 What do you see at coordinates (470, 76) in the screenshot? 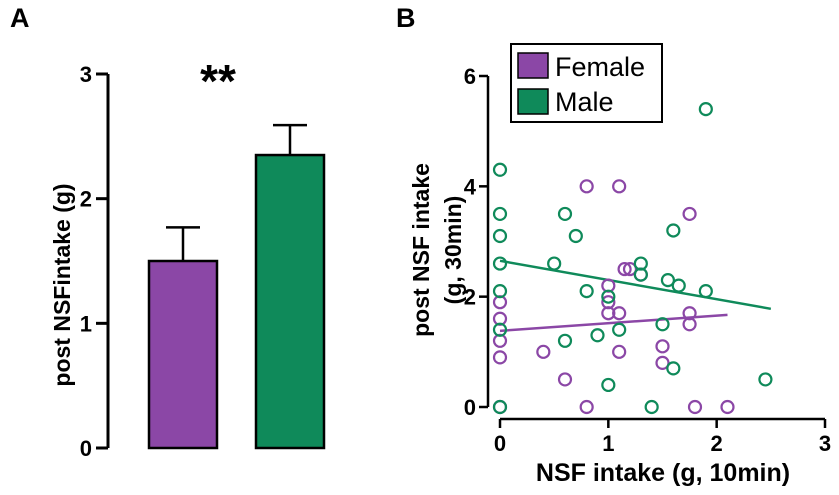
I see `y-tick-label: 6` at bounding box center [470, 76].